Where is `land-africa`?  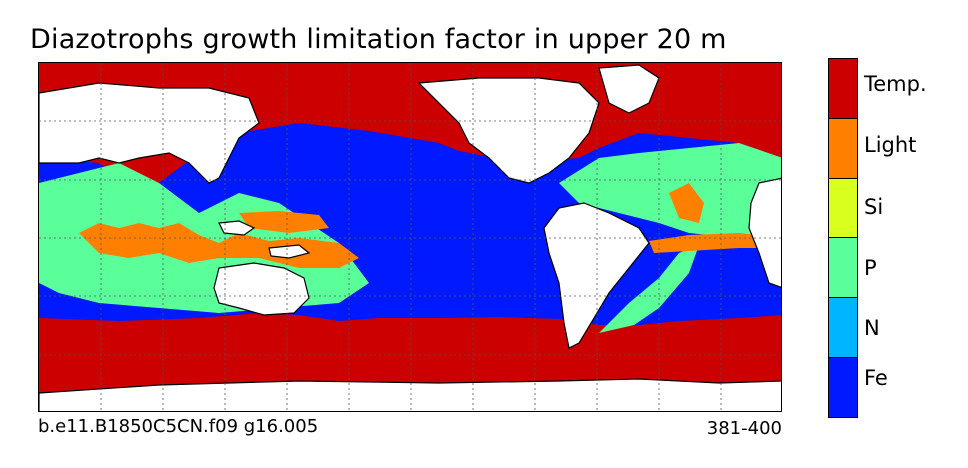 land-africa is located at coordinates (764, 232).